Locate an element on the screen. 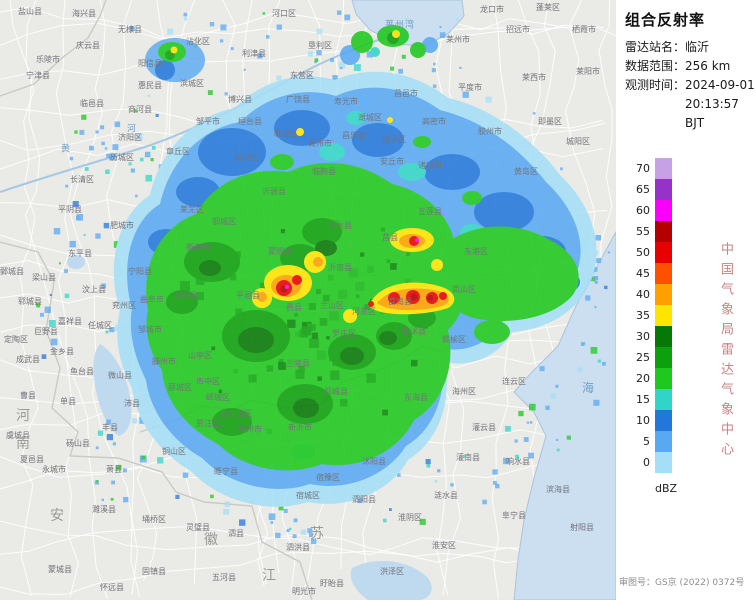 This screenshot has width=756, height=600. district-label: 胶州市 is located at coordinates (490, 131).